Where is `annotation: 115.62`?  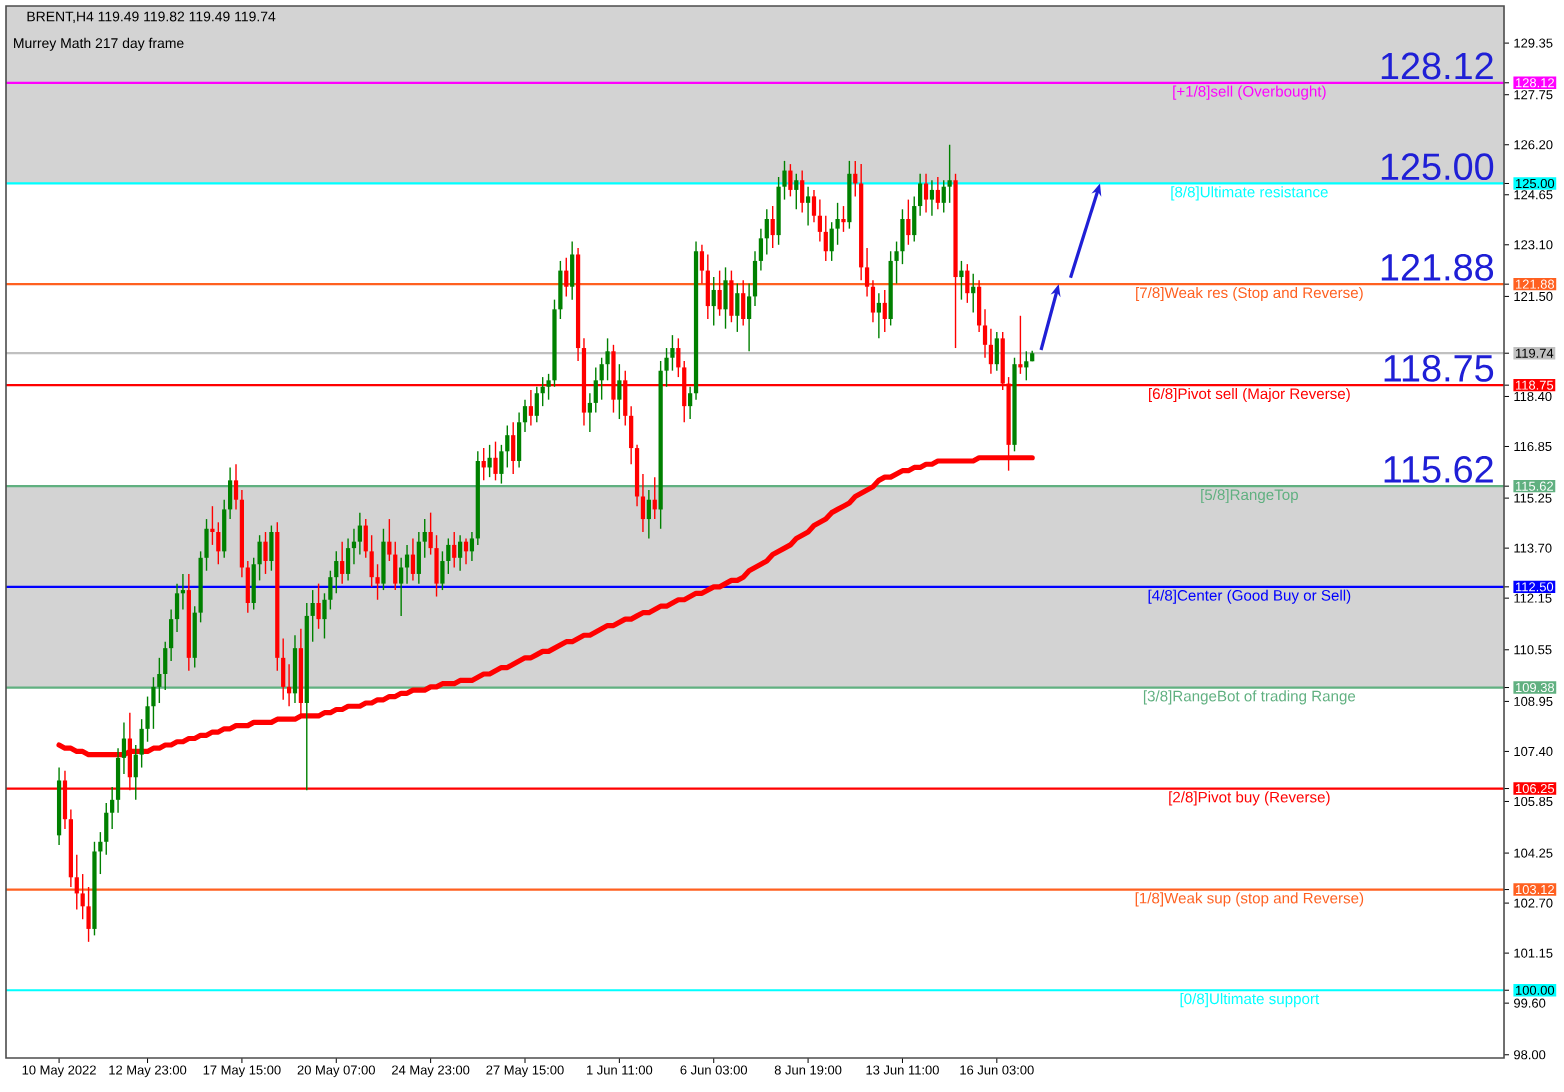
annotation: 115.62 is located at coordinates (1438, 469).